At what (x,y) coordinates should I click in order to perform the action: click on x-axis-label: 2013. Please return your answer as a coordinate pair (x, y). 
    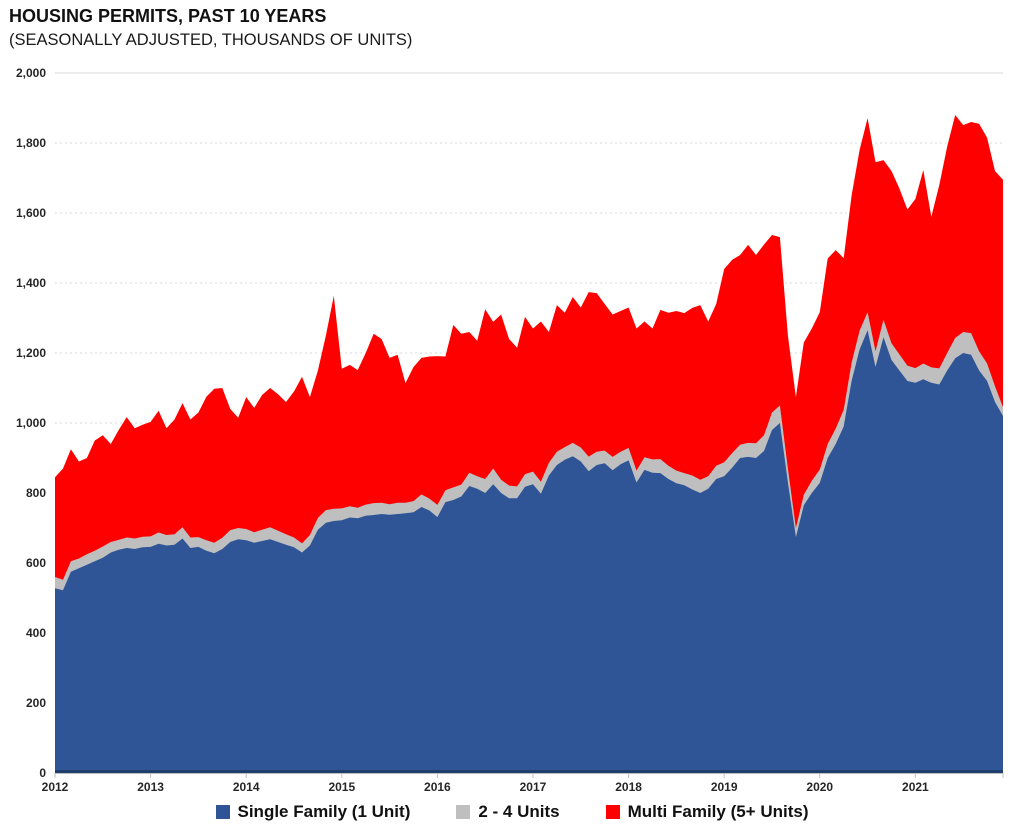
    Looking at the image, I should click on (150, 787).